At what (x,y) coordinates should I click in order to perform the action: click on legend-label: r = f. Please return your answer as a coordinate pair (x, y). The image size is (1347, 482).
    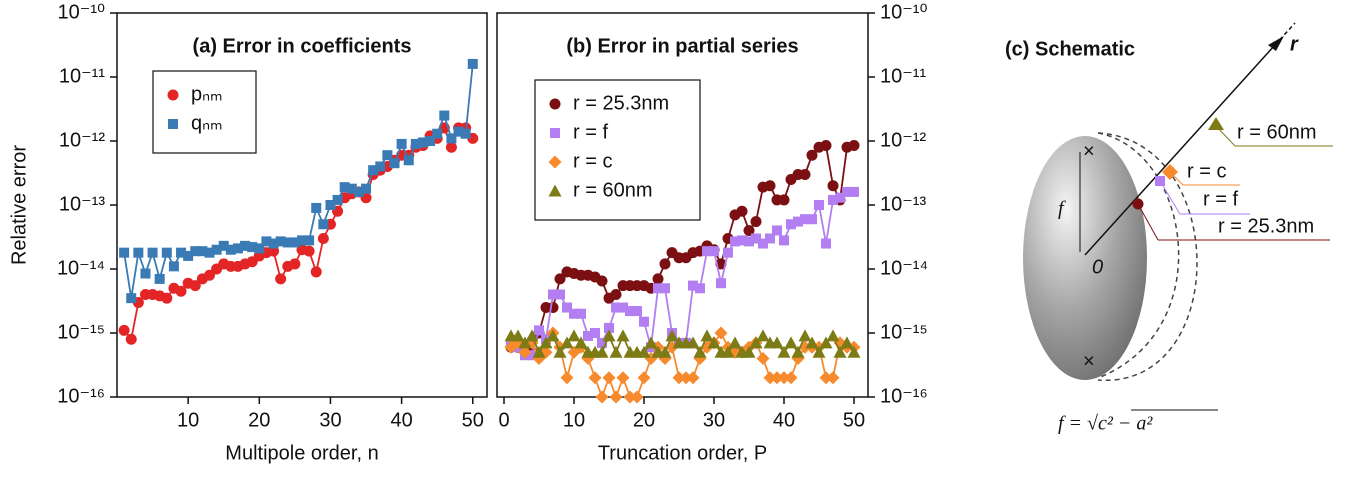
    Looking at the image, I should click on (590, 132).